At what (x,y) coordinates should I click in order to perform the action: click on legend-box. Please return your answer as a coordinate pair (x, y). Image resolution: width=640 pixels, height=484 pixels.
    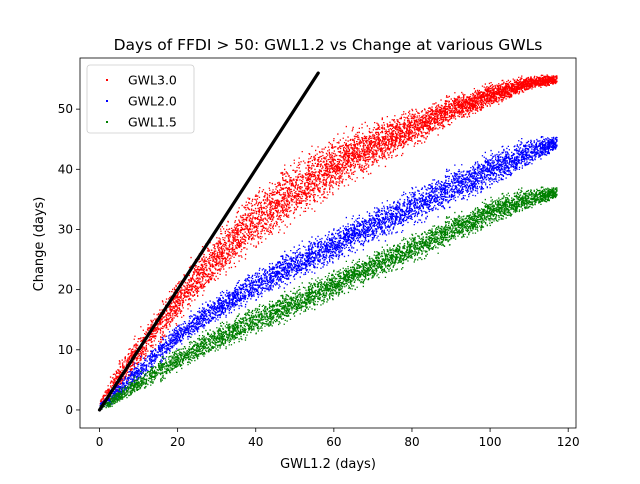
    Looking at the image, I should click on (140, 99).